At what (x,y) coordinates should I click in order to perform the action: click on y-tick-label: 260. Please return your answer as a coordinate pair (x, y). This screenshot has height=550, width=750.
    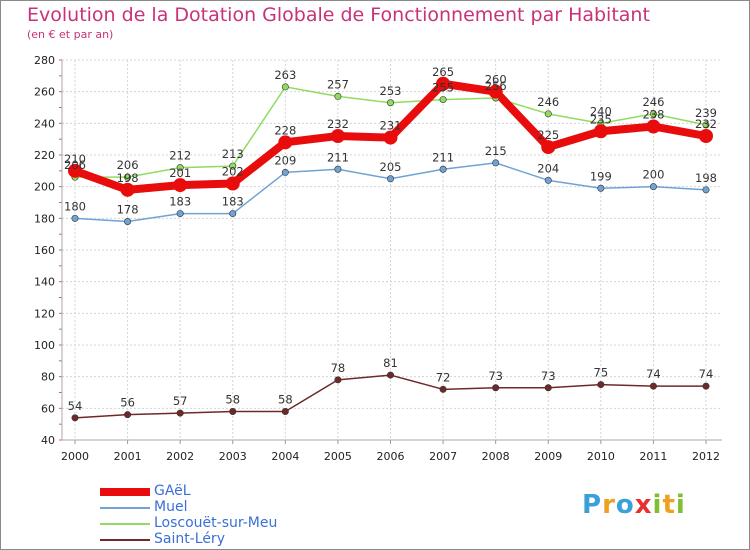
    Looking at the image, I should click on (44, 92).